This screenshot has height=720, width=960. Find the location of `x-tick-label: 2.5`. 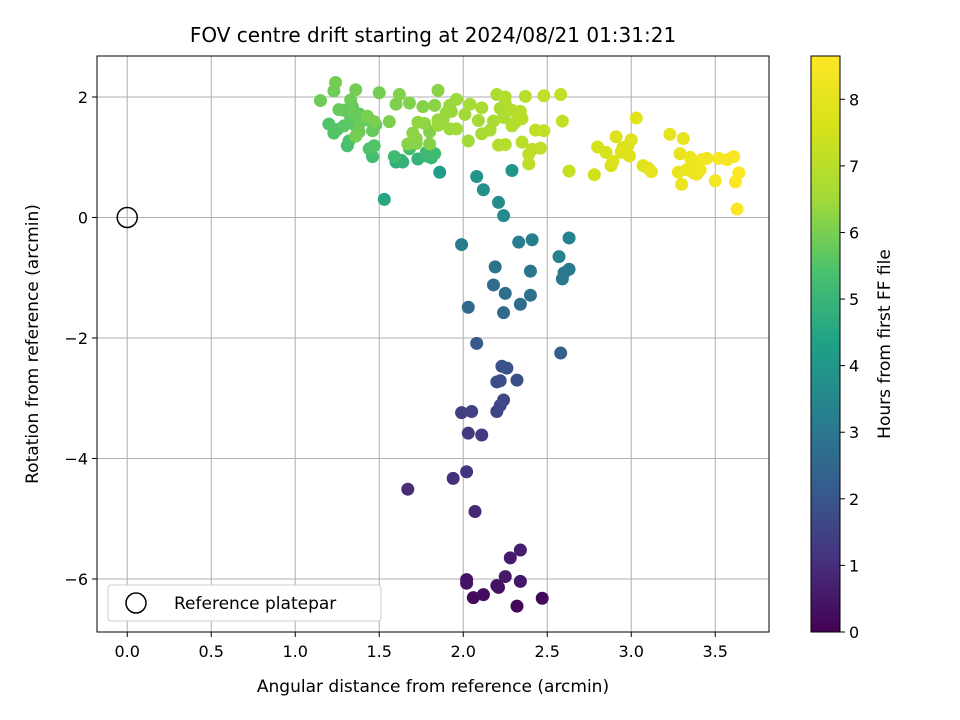

x-tick-label: 2.5 is located at coordinates (547, 651).